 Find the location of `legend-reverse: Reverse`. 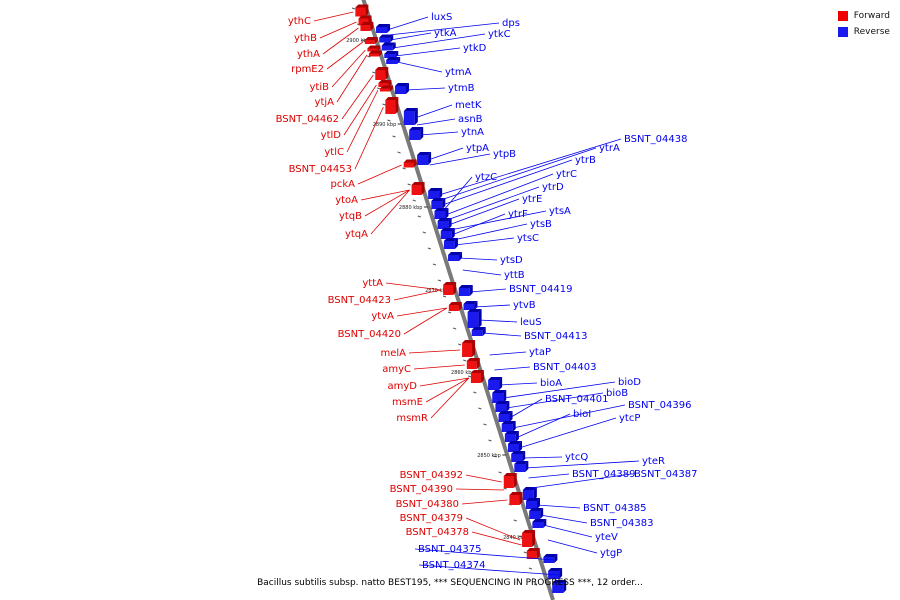

legend-reverse: Reverse is located at coordinates (863, 32).